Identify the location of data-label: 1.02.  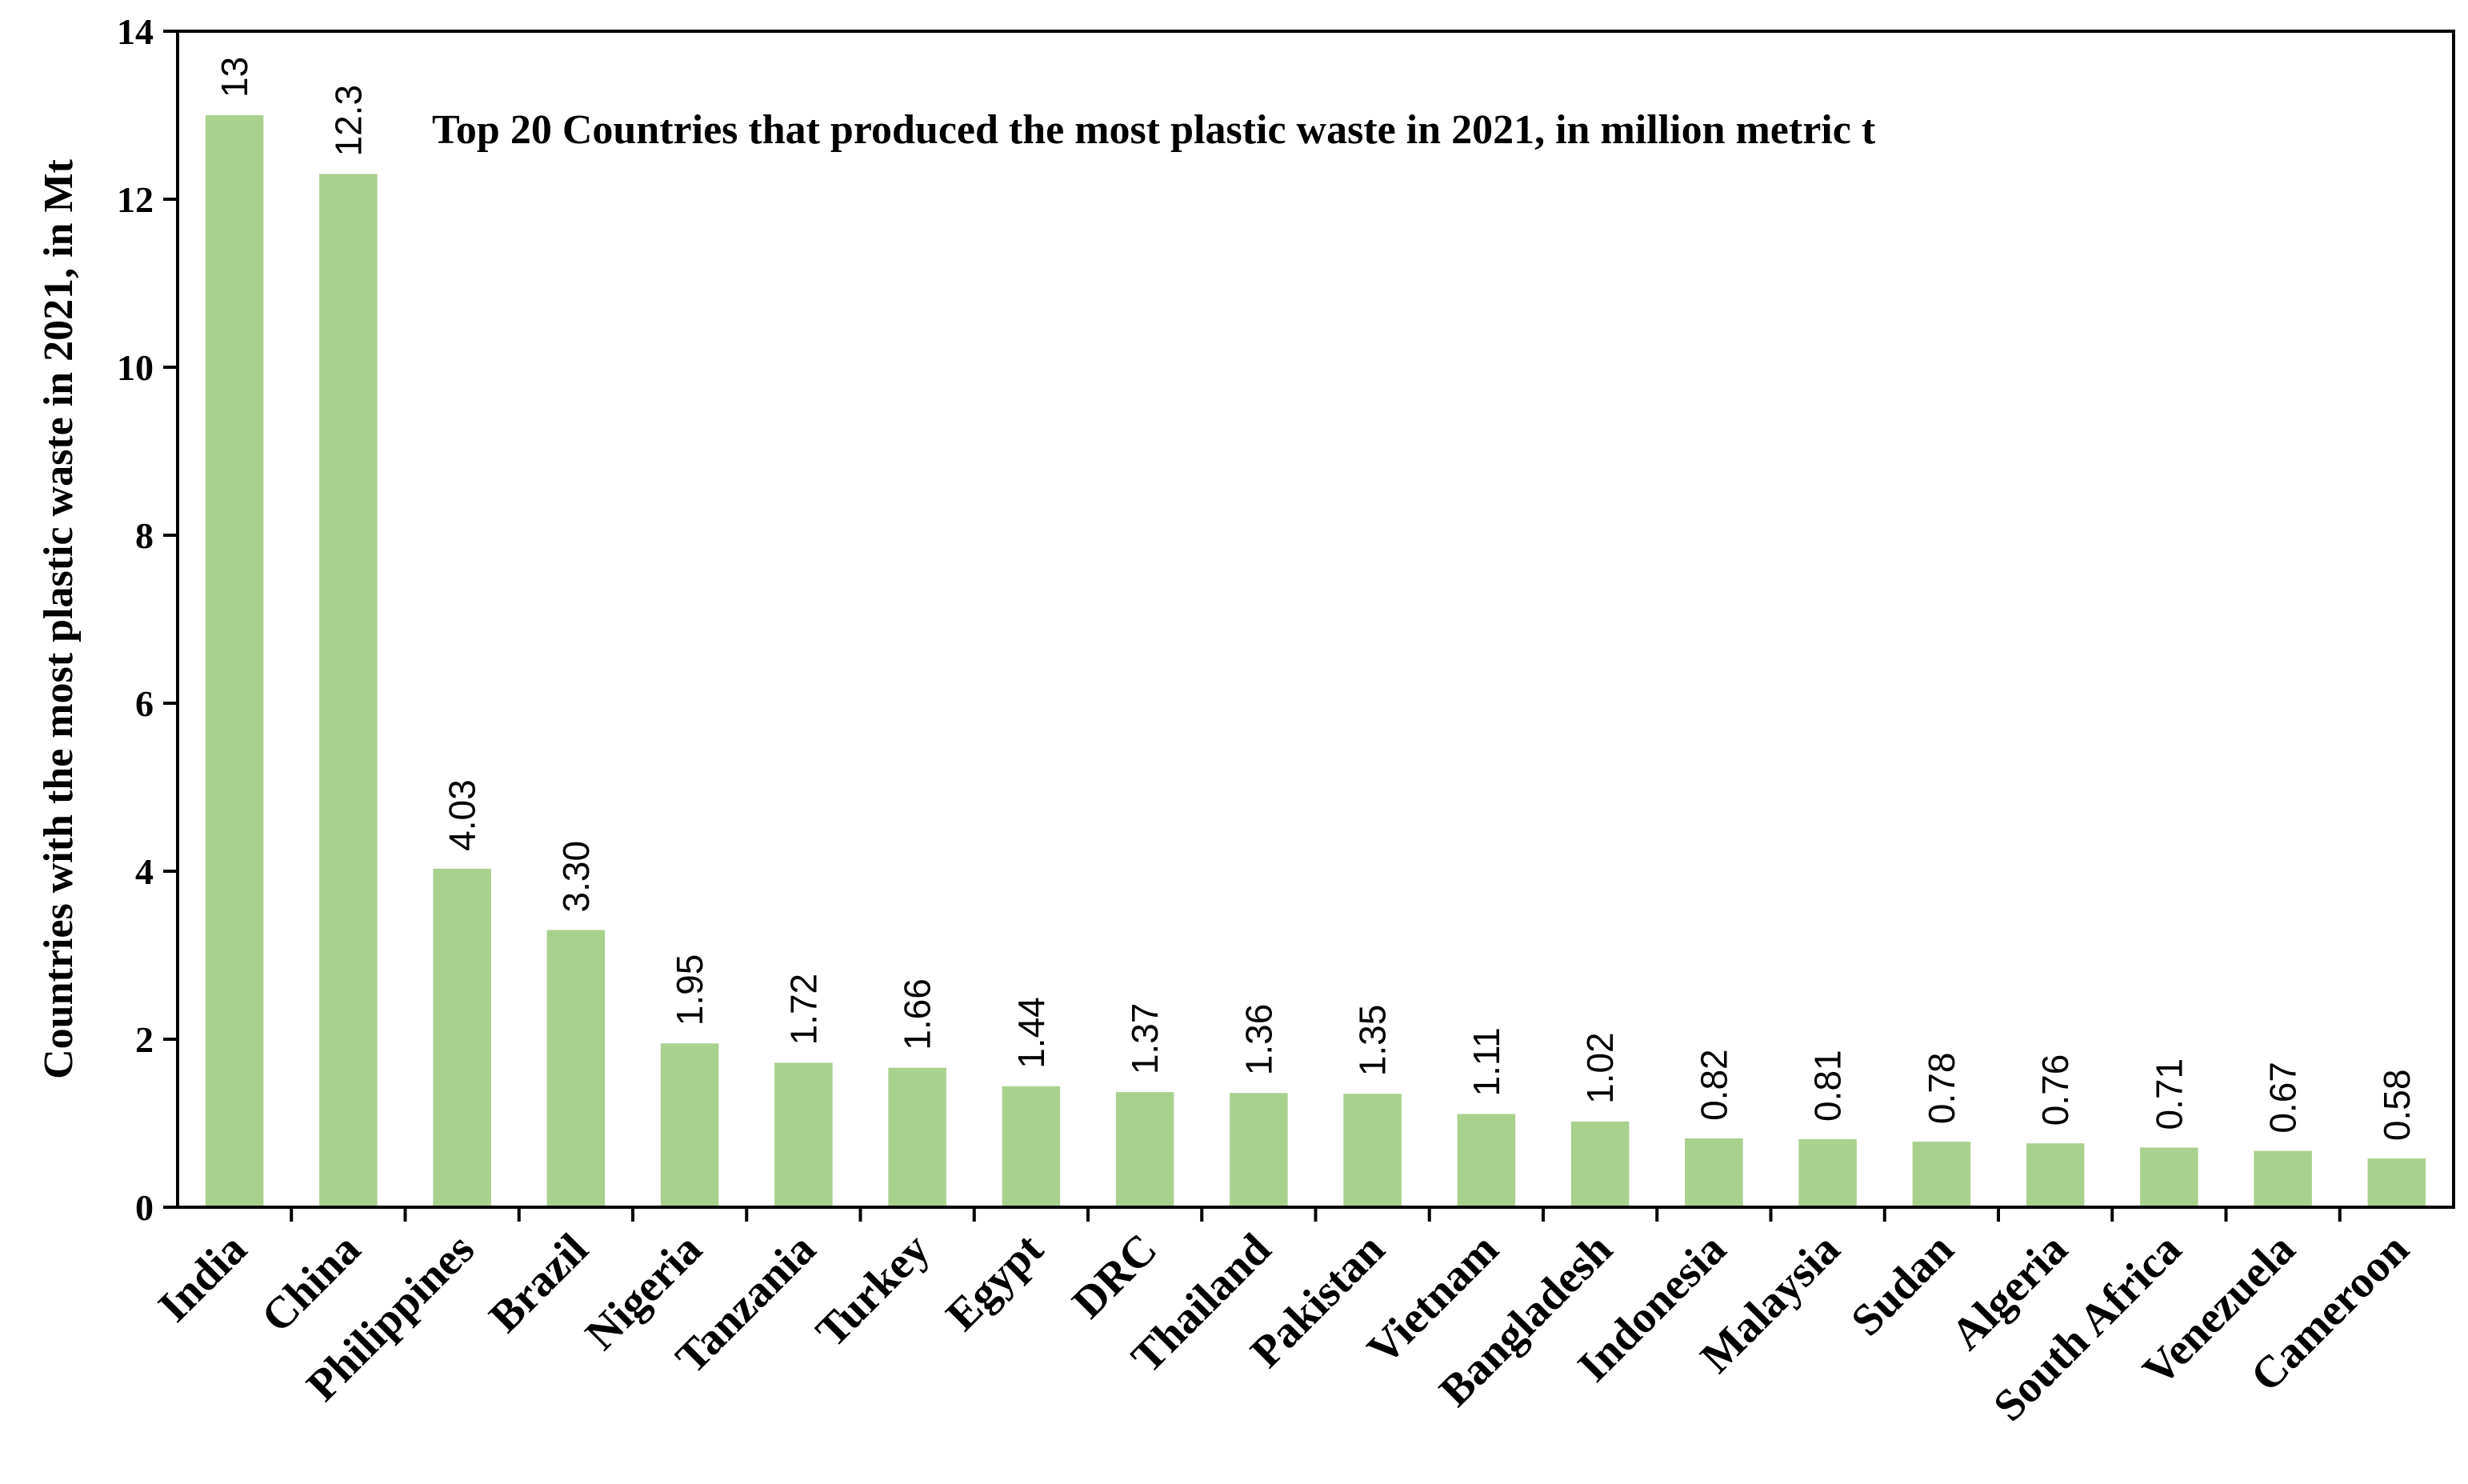
(1600, 1068).